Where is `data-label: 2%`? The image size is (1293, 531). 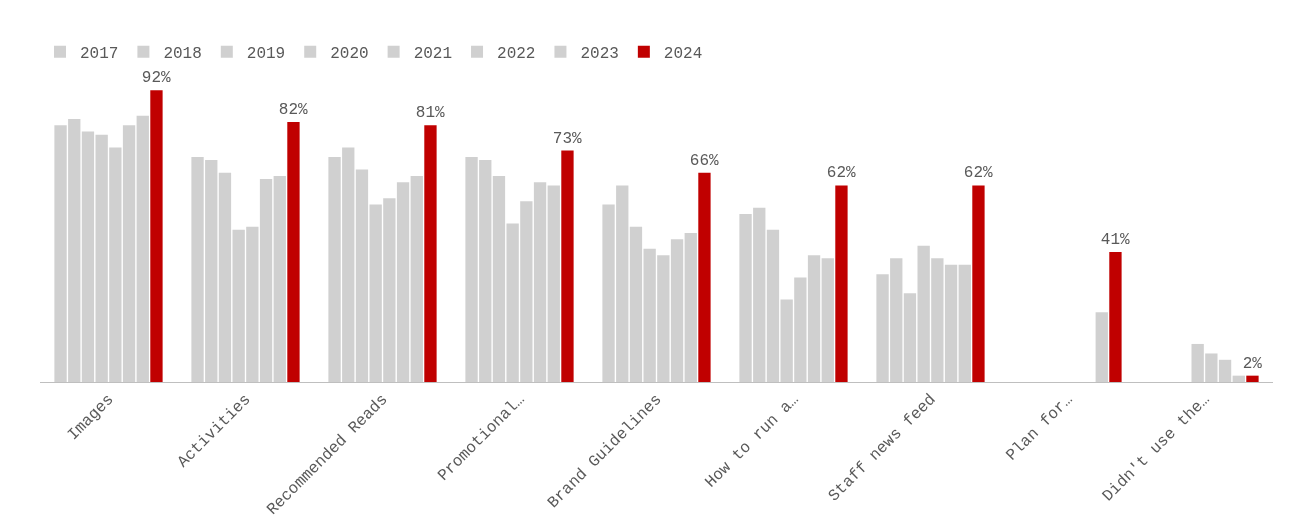
data-label: 2% is located at coordinates (1252, 363).